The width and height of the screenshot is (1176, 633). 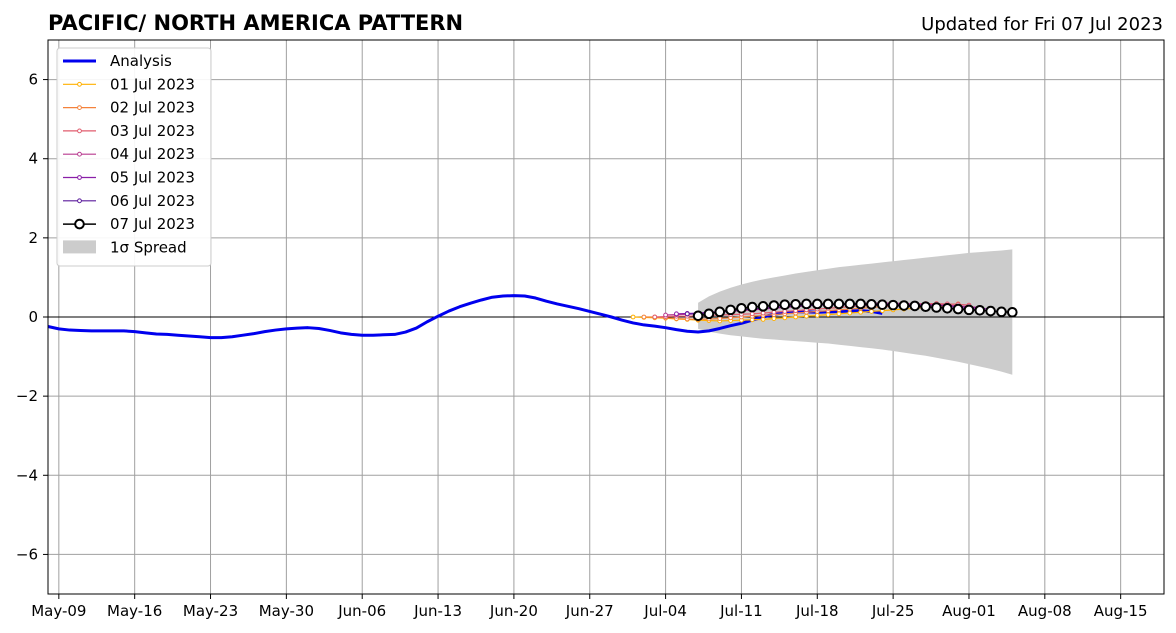 What do you see at coordinates (58, 611) in the screenshot?
I see `x-tick-label: May-09` at bounding box center [58, 611].